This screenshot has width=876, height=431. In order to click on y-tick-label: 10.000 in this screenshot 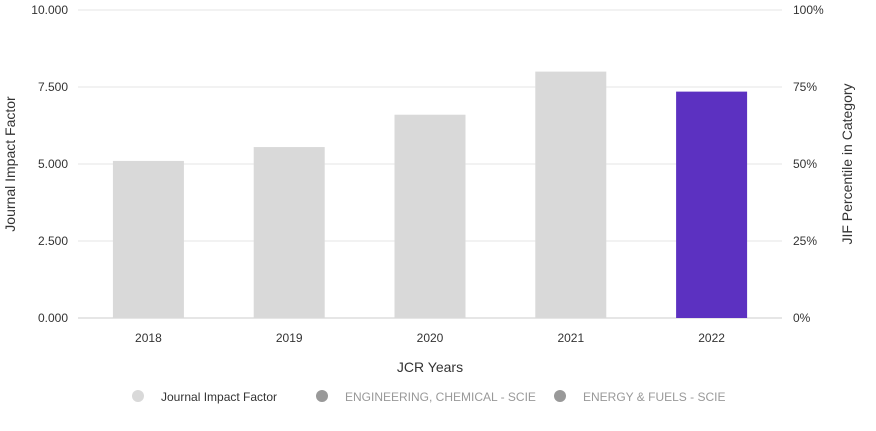, I will do `click(49, 10)`.